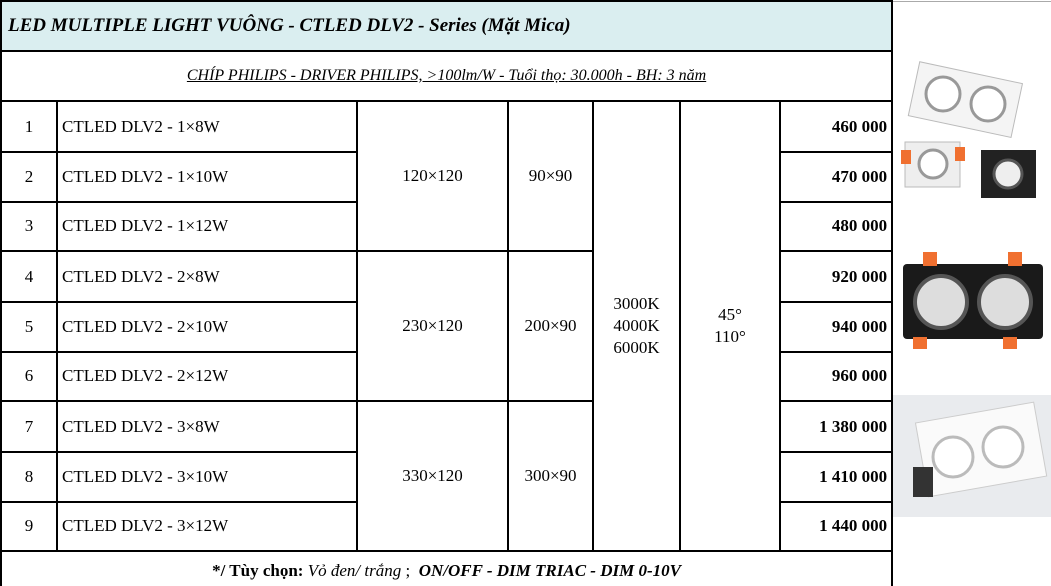 The height and width of the screenshot is (586, 1051). What do you see at coordinates (29, 327) in the screenshot?
I see `row-number: 5` at bounding box center [29, 327].